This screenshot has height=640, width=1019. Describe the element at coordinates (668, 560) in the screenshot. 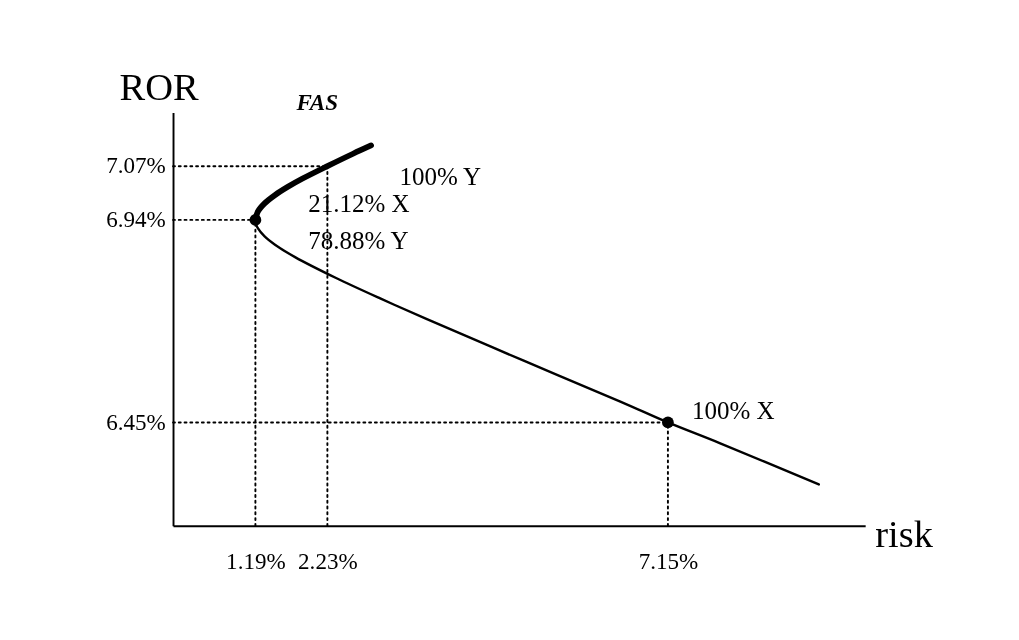

I see `x-tick-label: 7.15%` at that location.